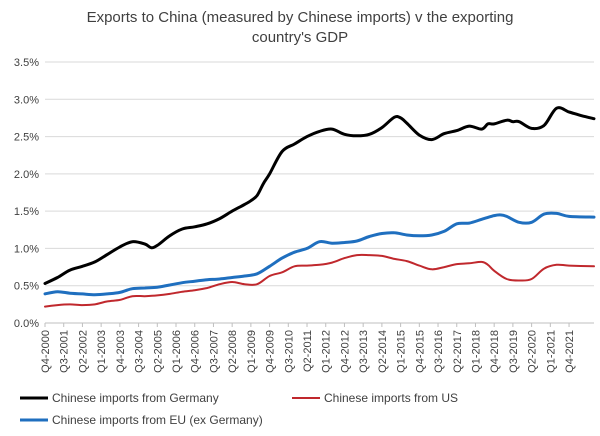  Describe the element at coordinates (233, 351) in the screenshot. I see `x-tick-label: Q2-2008` at that location.